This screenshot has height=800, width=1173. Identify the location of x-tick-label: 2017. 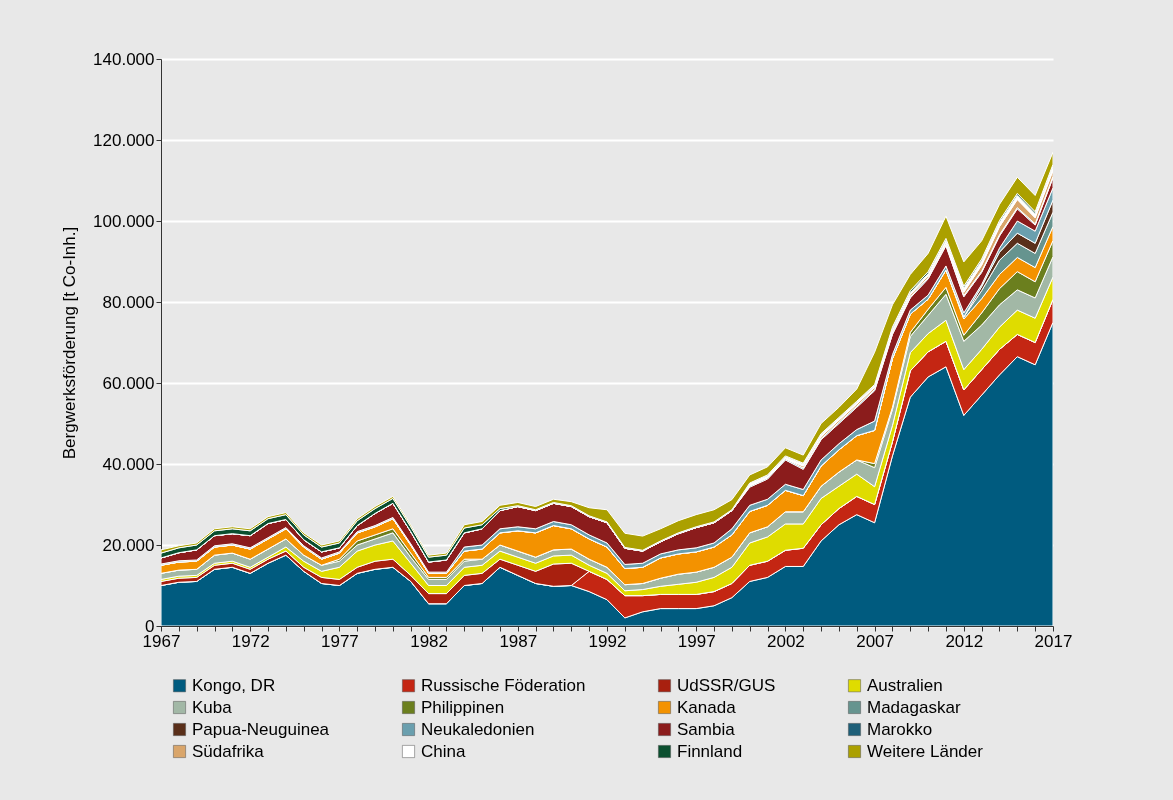
(1053, 641).